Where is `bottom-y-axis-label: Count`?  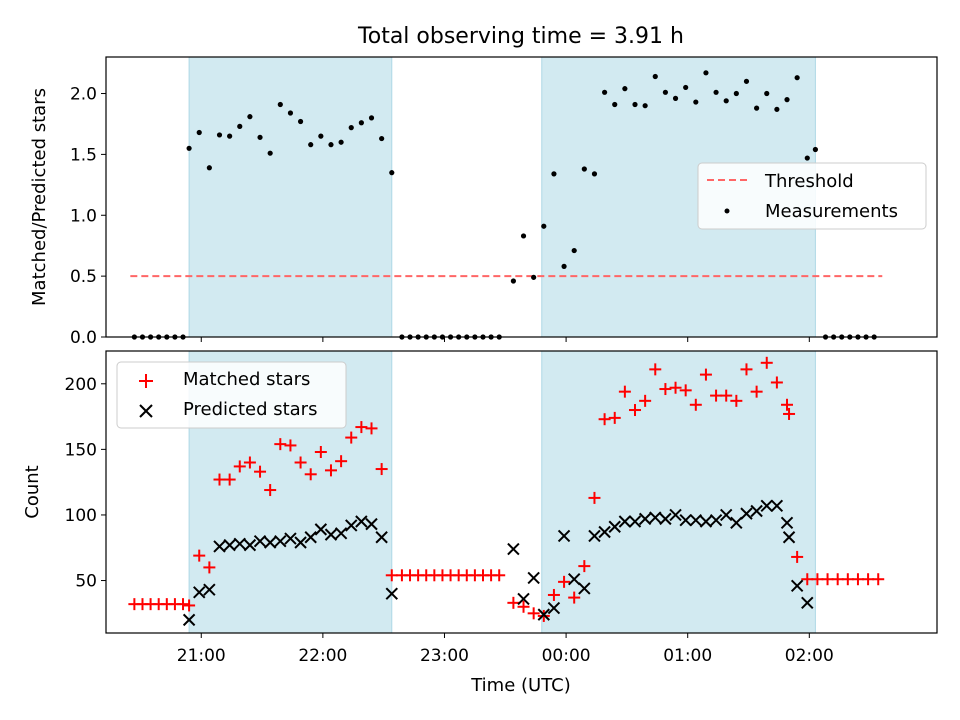 bottom-y-axis-label: Count is located at coordinates (32, 491).